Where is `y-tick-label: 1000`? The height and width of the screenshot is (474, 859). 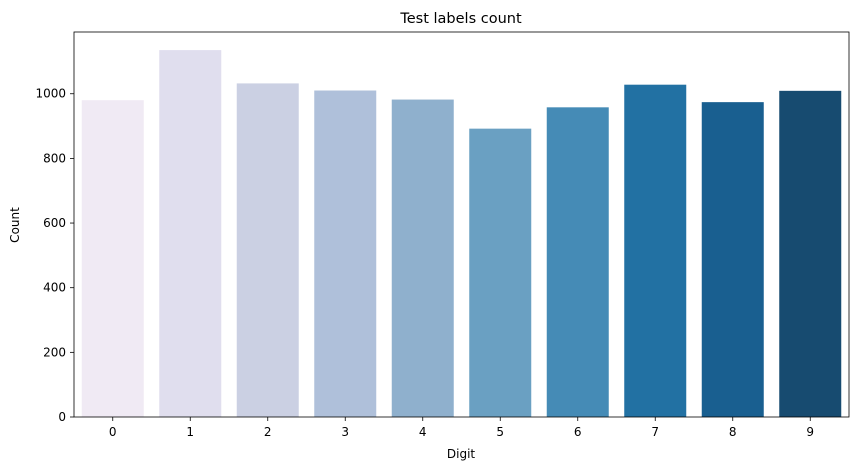
y-tick-label: 1000 is located at coordinates (50, 94).